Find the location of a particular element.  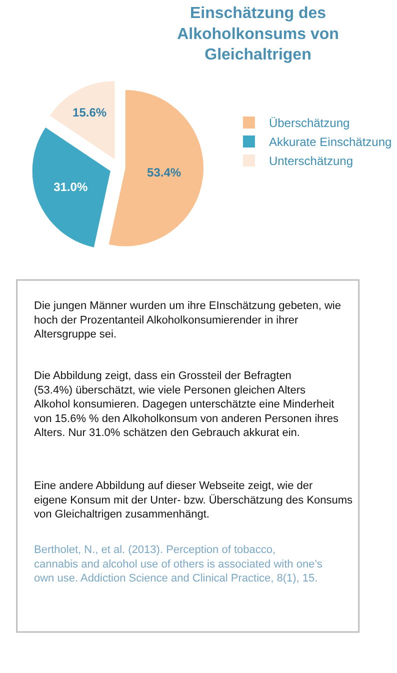

data-label: 53.4% is located at coordinates (164, 172).